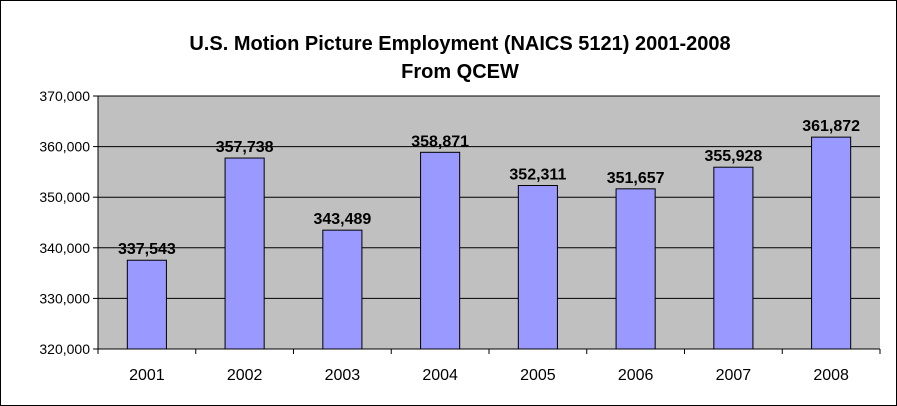 The image size is (897, 406). I want to click on y-tick-label: 360,000, so click(64, 147).